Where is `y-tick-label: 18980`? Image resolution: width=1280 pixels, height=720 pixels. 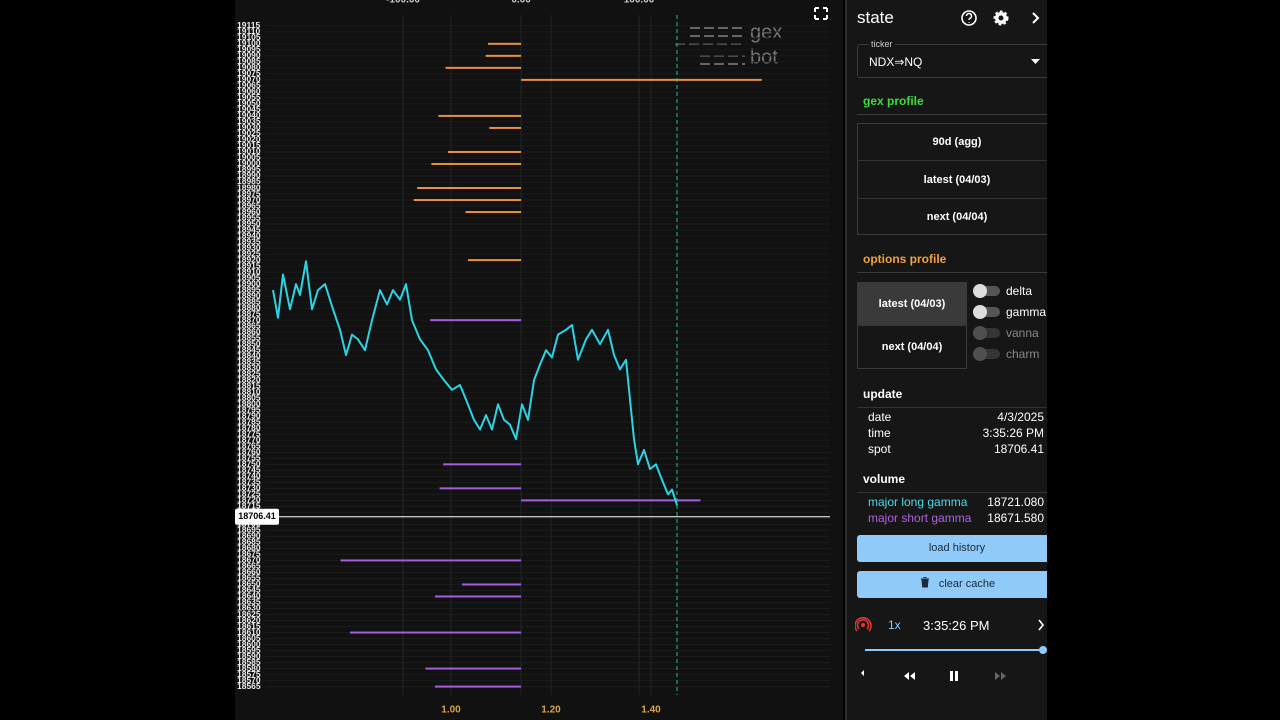 y-tick-label: 18980 is located at coordinates (249, 187).